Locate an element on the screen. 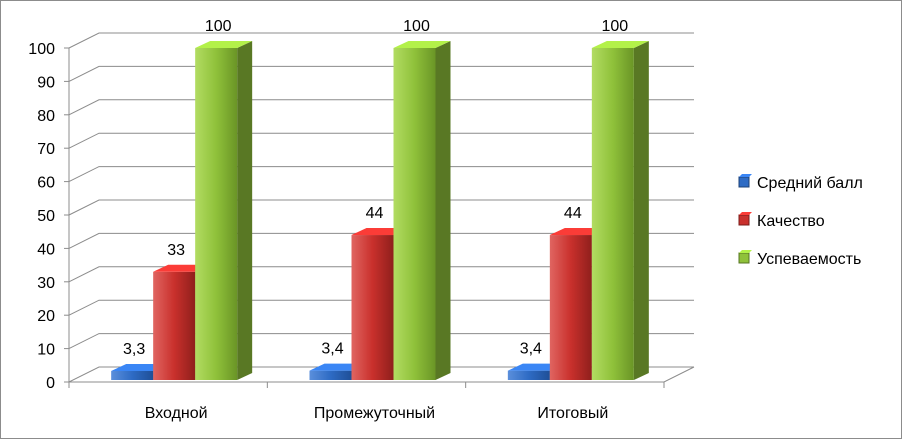  x-category-label: Промежуточный is located at coordinates (374, 413).